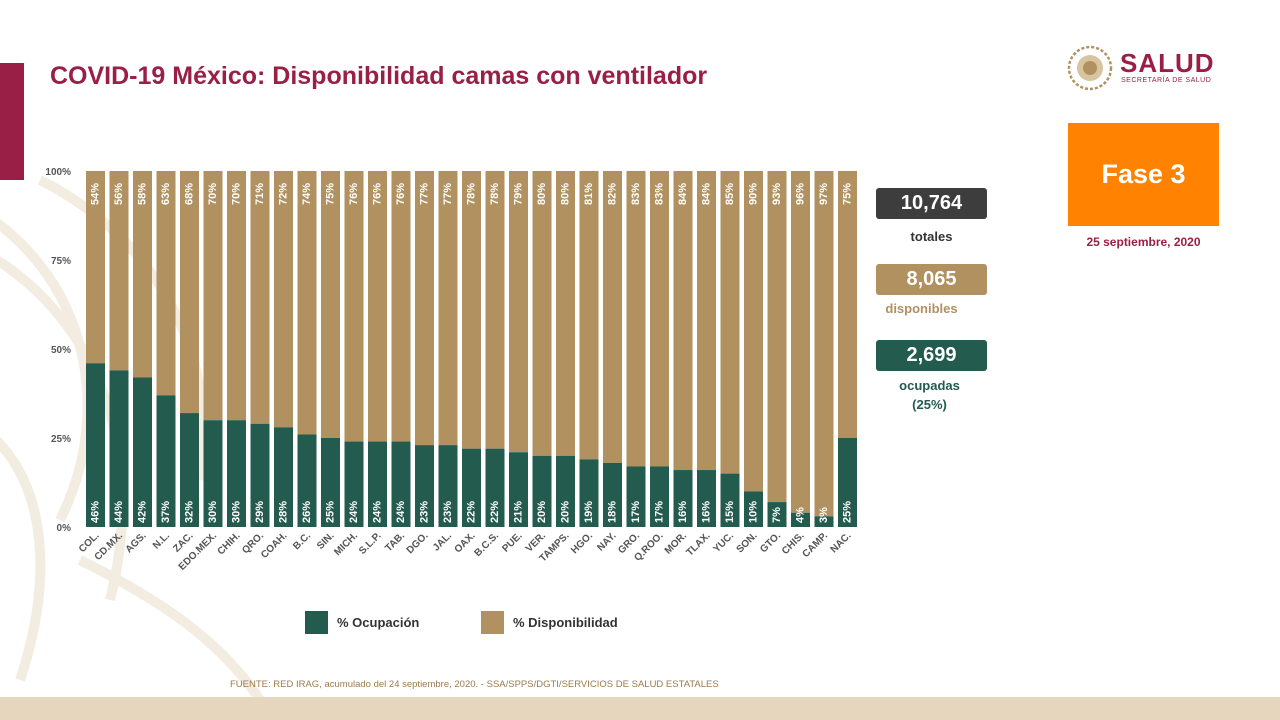 This screenshot has width=1280, height=720. I want to click on phase-badge: Fase 3, so click(1143, 174).